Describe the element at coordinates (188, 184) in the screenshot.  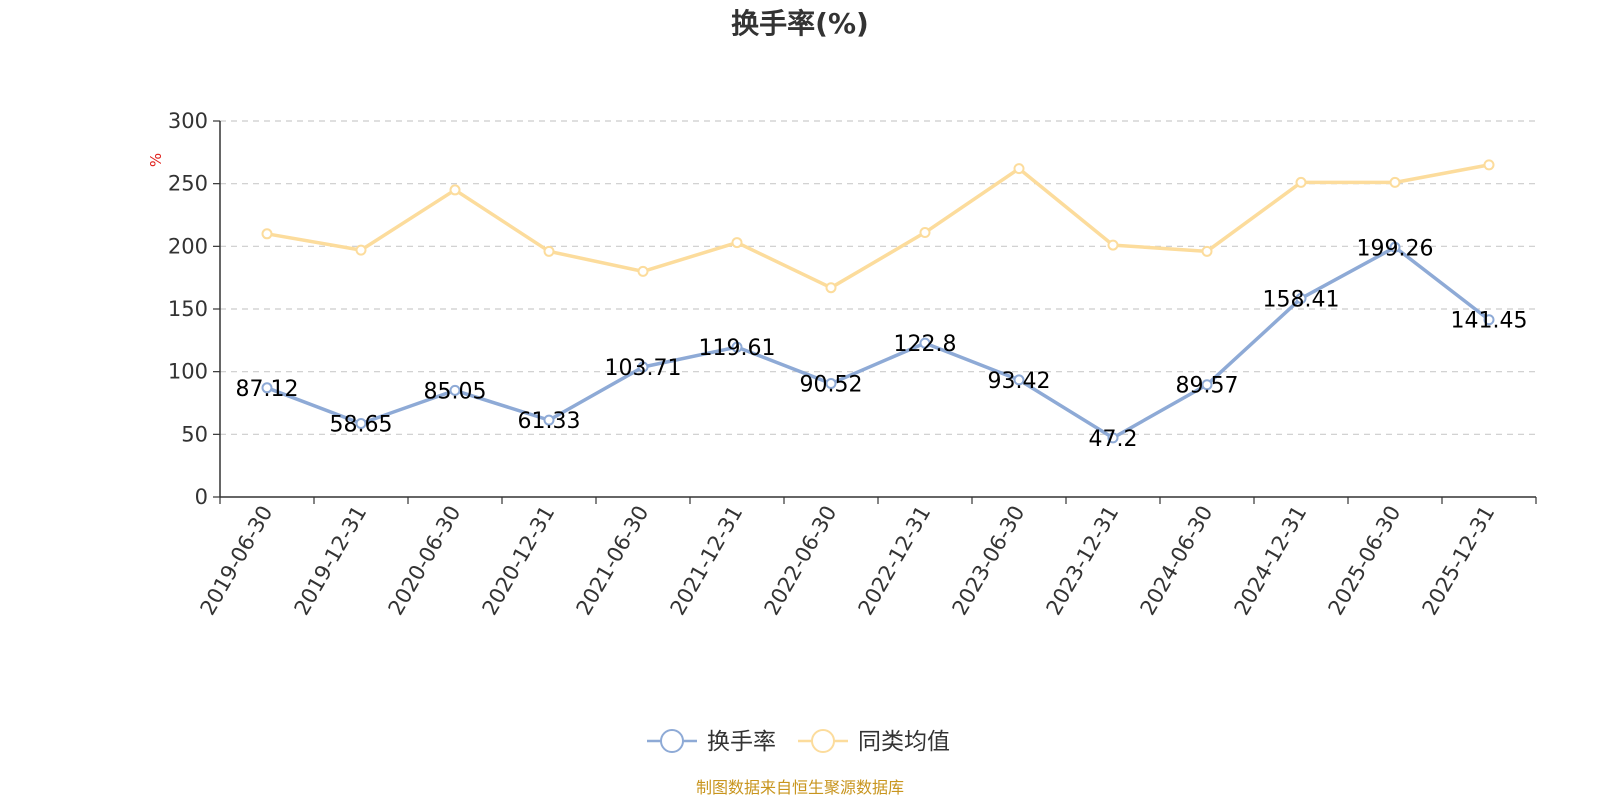
I see `y-tick-label: 250` at that location.